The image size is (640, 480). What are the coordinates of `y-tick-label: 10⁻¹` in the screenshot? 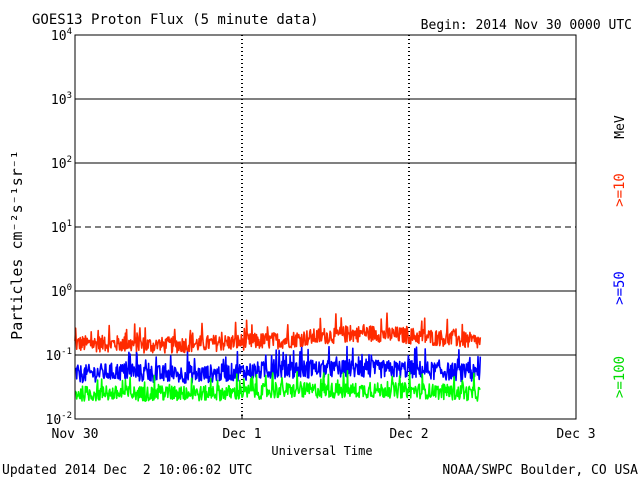 It's located at (59, 355).